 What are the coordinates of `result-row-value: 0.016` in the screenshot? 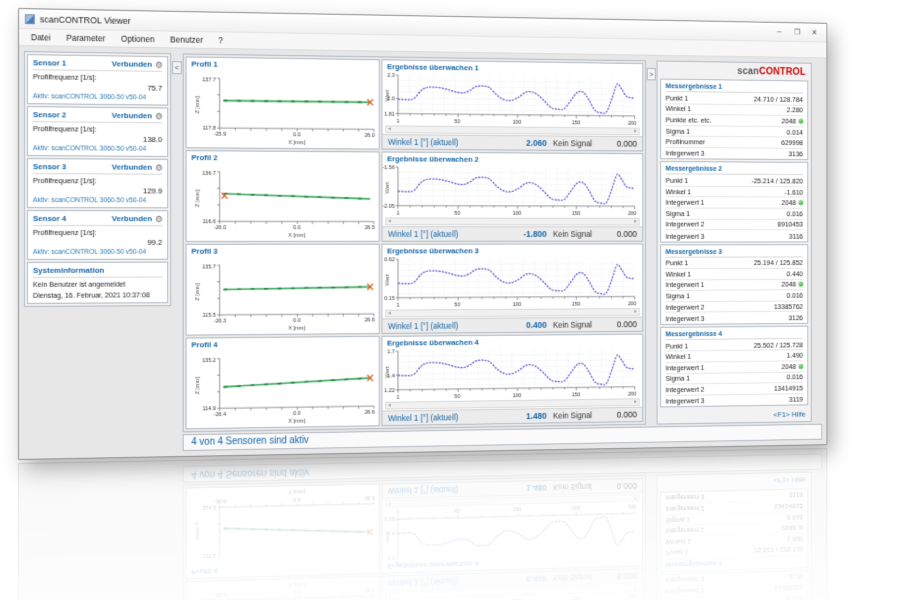 It's located at (795, 213).